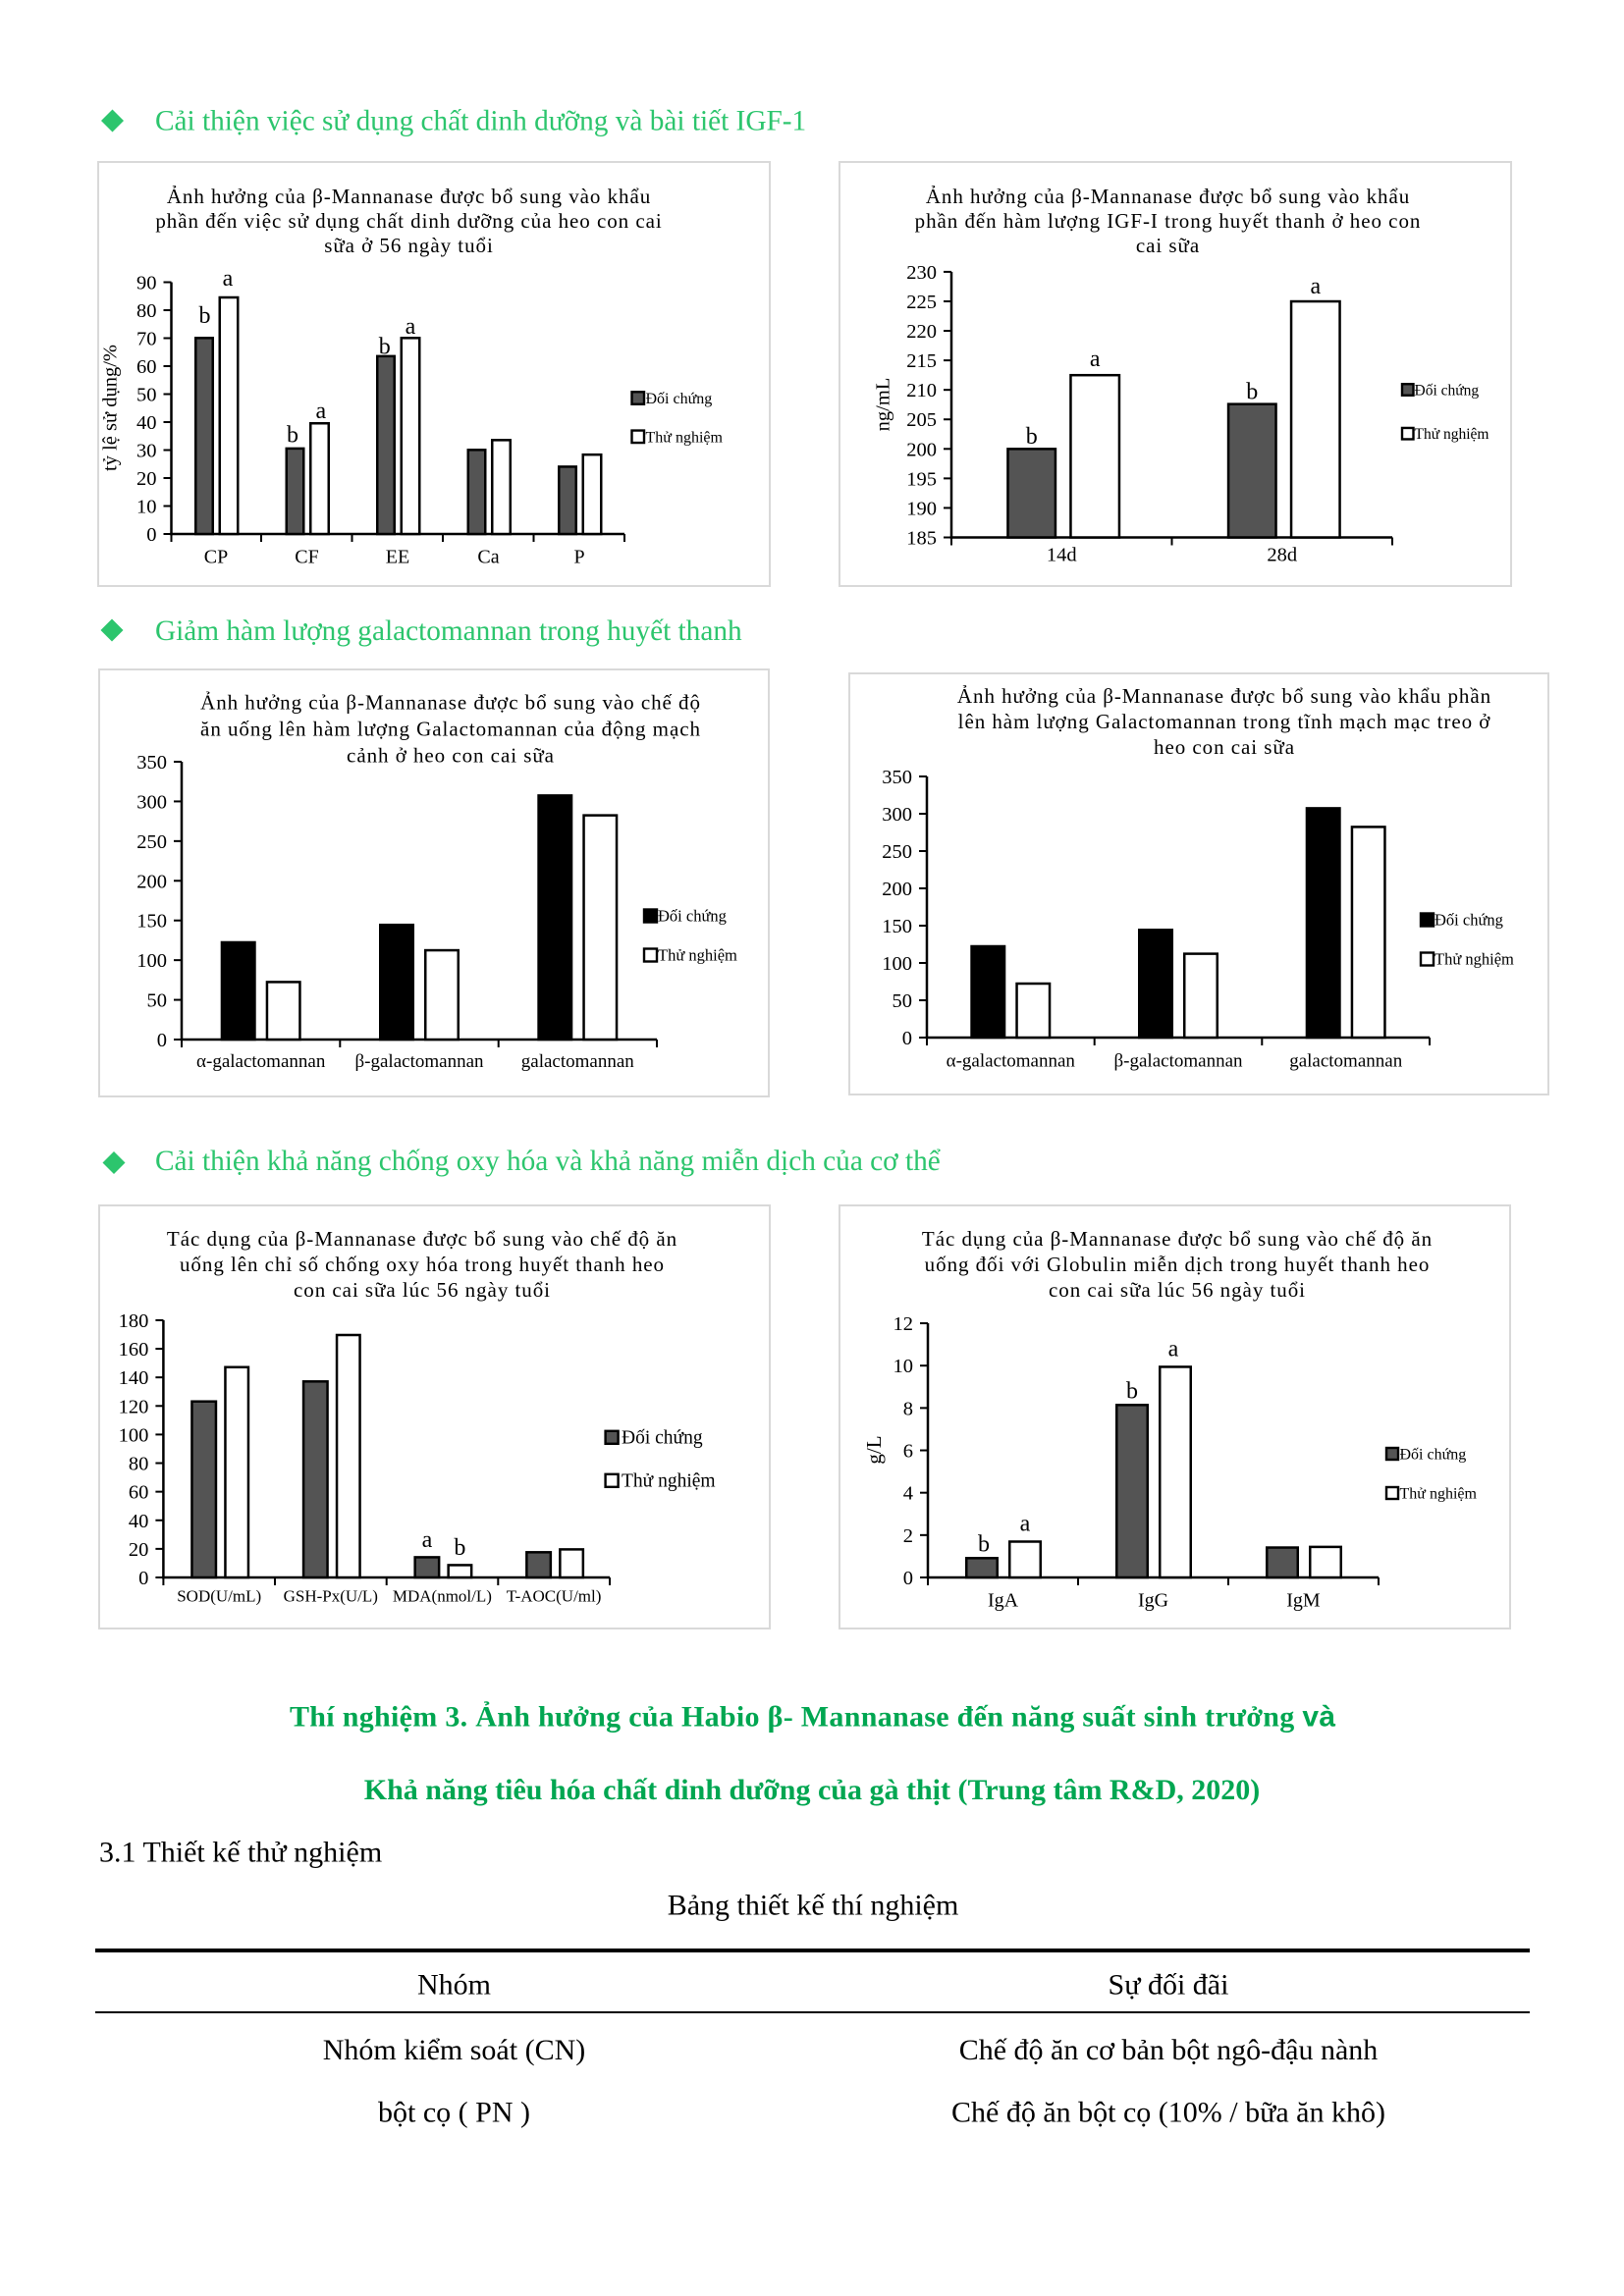 The height and width of the screenshot is (2296, 1624). Describe the element at coordinates (554, 1596) in the screenshot. I see `svg-text: T-AOC(U/ml)` at that location.